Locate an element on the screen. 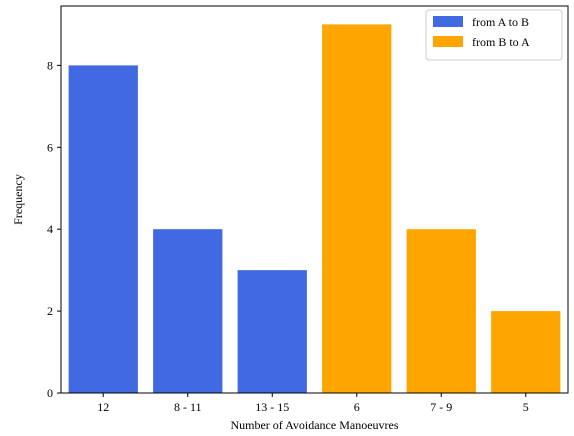 Image resolution: width=574 pixels, height=436 pixels. x-tick-label: 5 is located at coordinates (526, 407).